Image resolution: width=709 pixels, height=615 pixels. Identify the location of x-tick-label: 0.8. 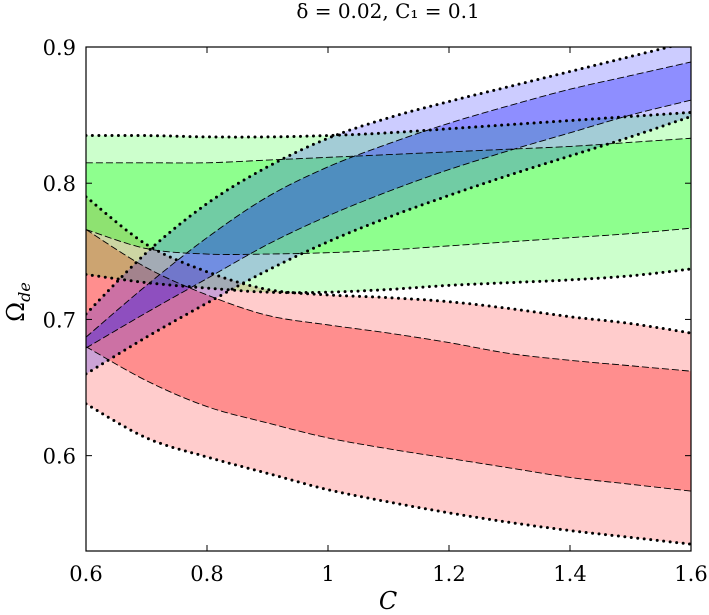
(206, 574).